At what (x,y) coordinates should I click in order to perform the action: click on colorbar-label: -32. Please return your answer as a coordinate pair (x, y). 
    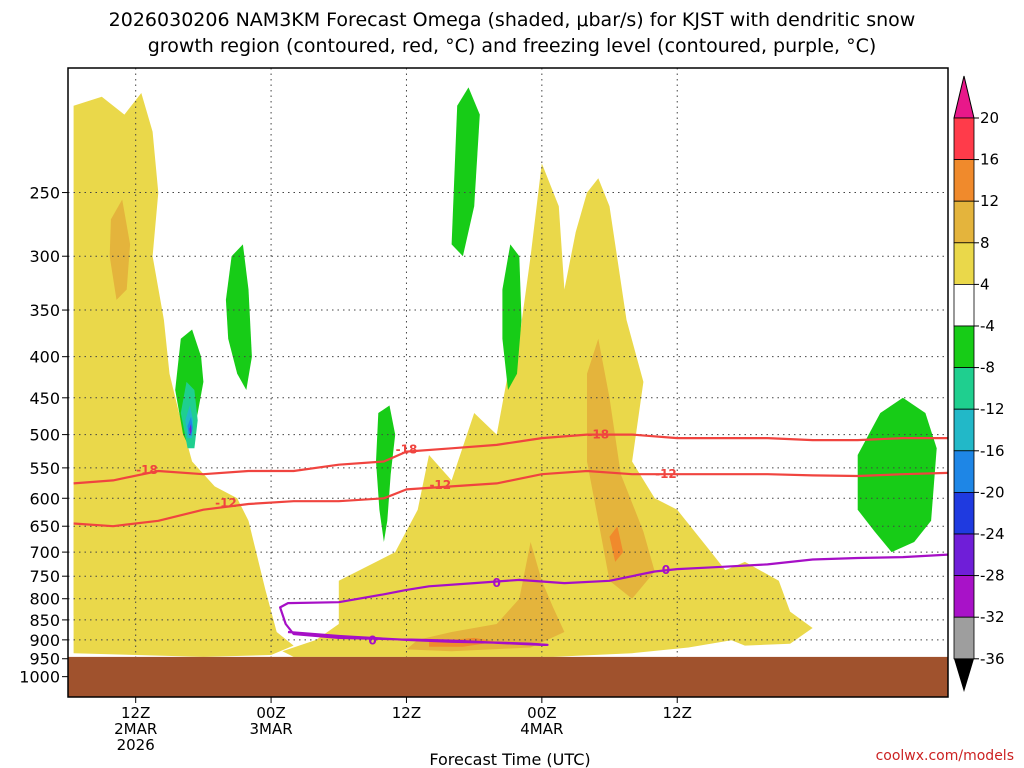
    Looking at the image, I should click on (992, 617).